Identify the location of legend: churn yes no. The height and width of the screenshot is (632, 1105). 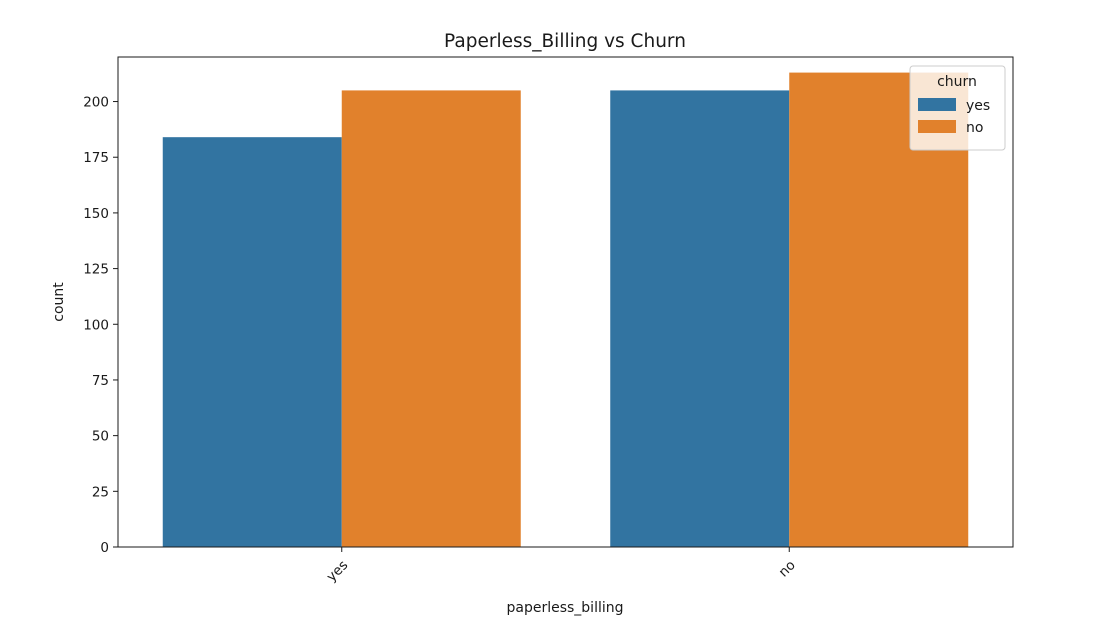
(957, 108).